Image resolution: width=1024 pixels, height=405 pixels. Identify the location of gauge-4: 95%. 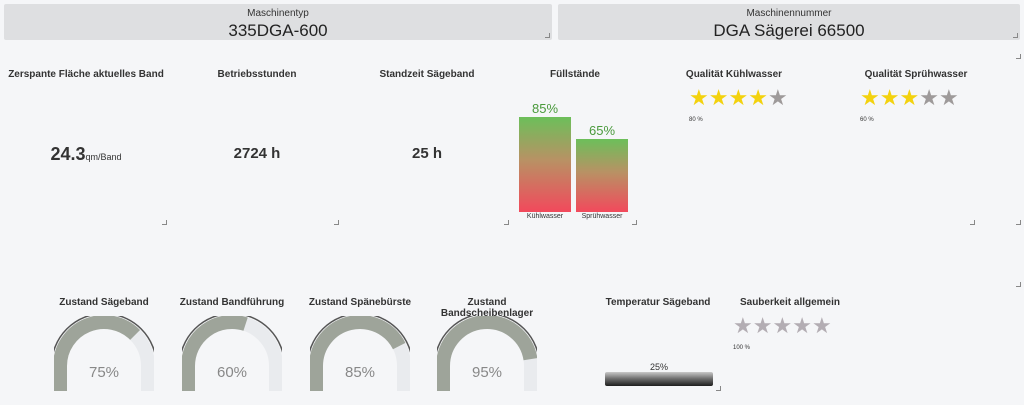
(487, 354).